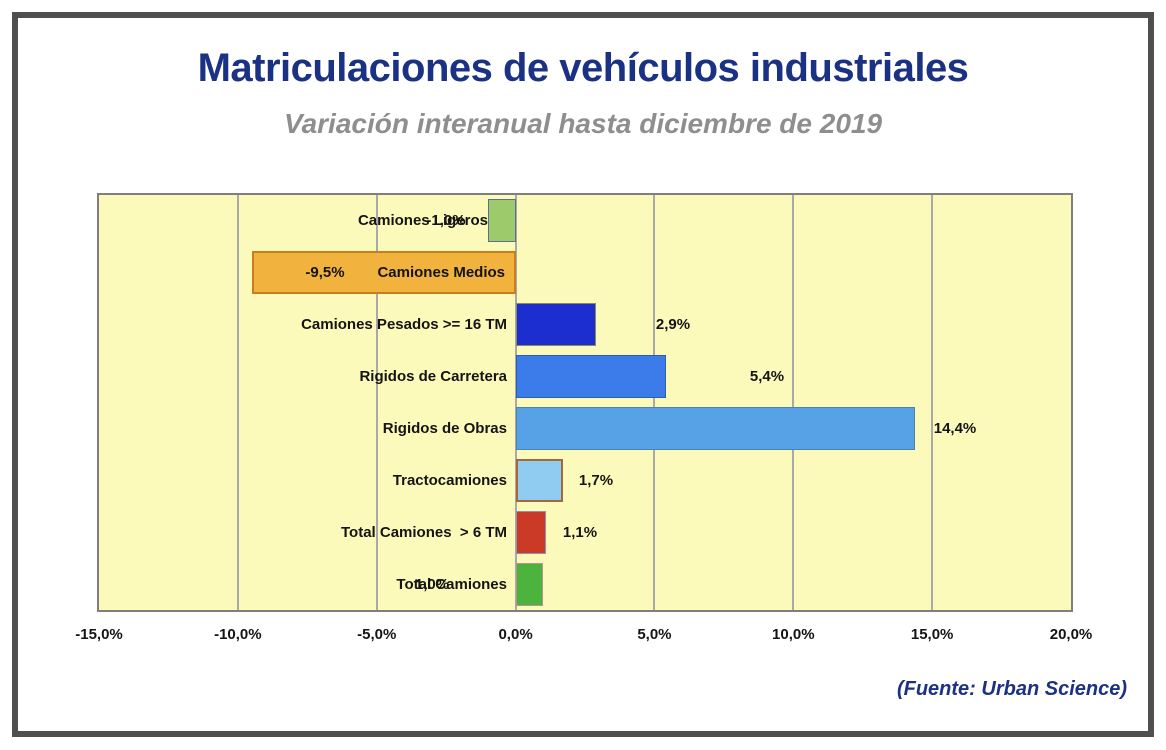  Describe the element at coordinates (556, 325) in the screenshot. I see `bar-camiones-pesados-16-tm` at that location.